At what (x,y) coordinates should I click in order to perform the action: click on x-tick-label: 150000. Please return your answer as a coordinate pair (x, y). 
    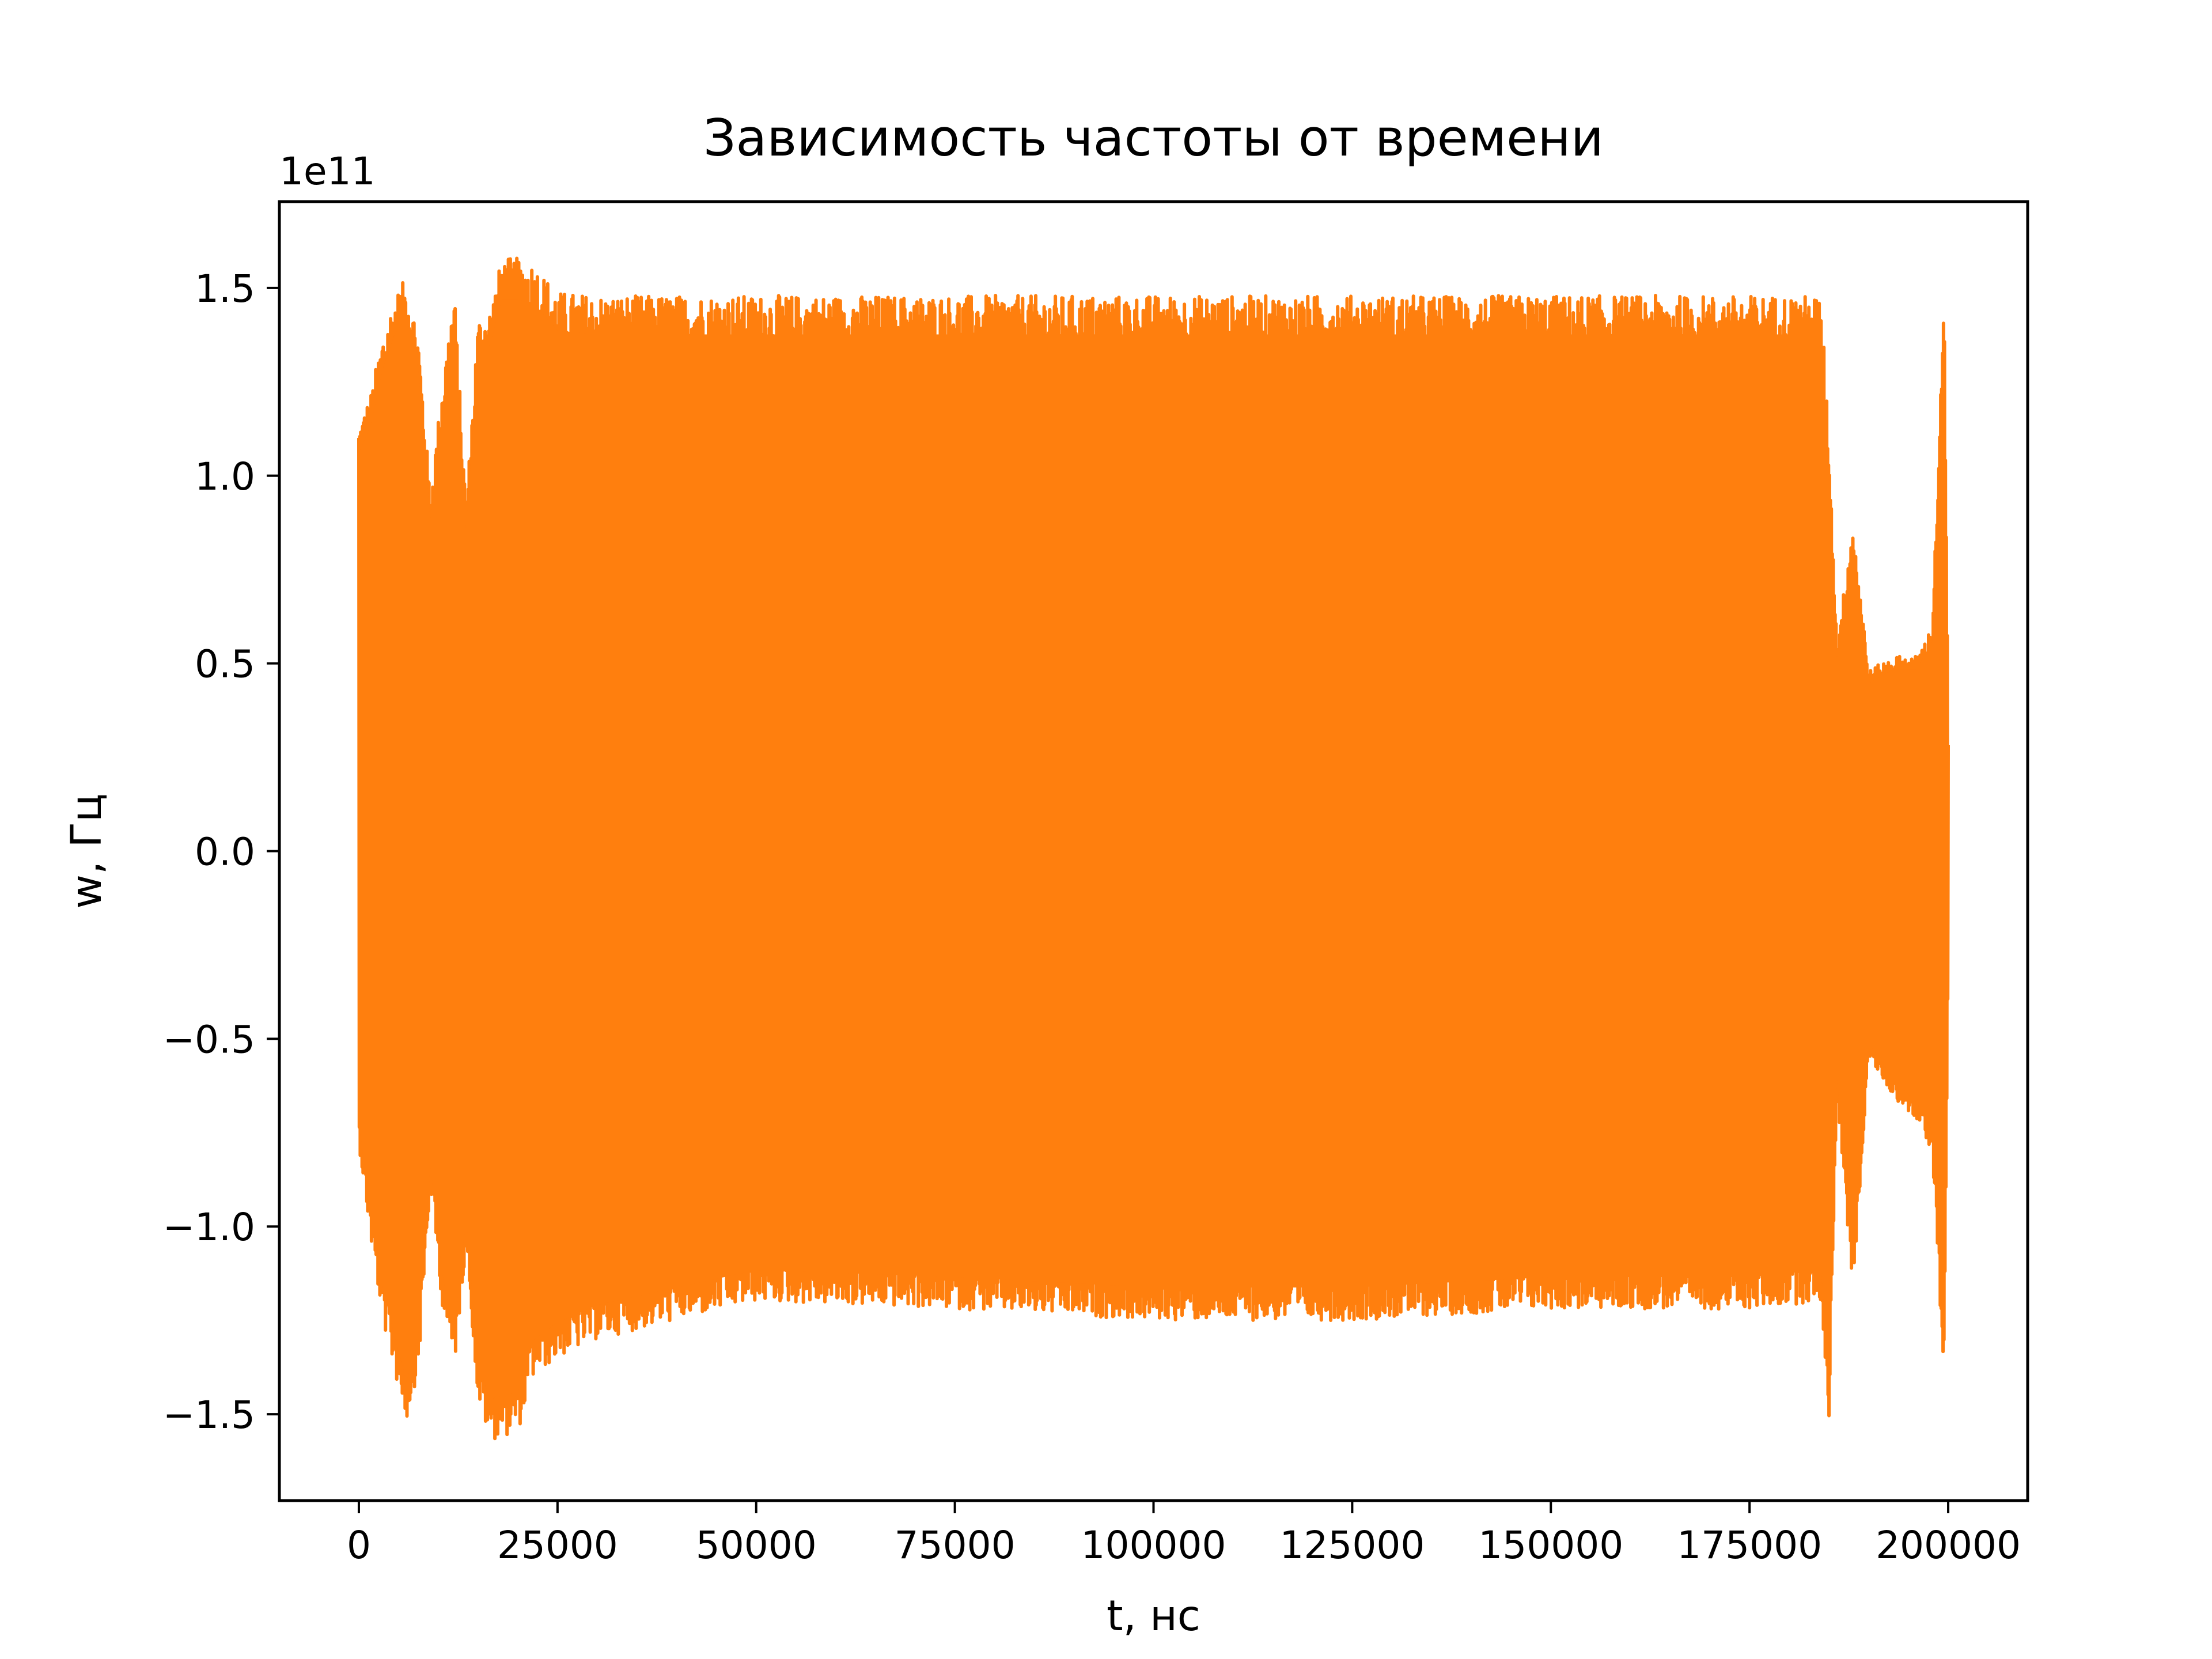
    Looking at the image, I should click on (1550, 1545).